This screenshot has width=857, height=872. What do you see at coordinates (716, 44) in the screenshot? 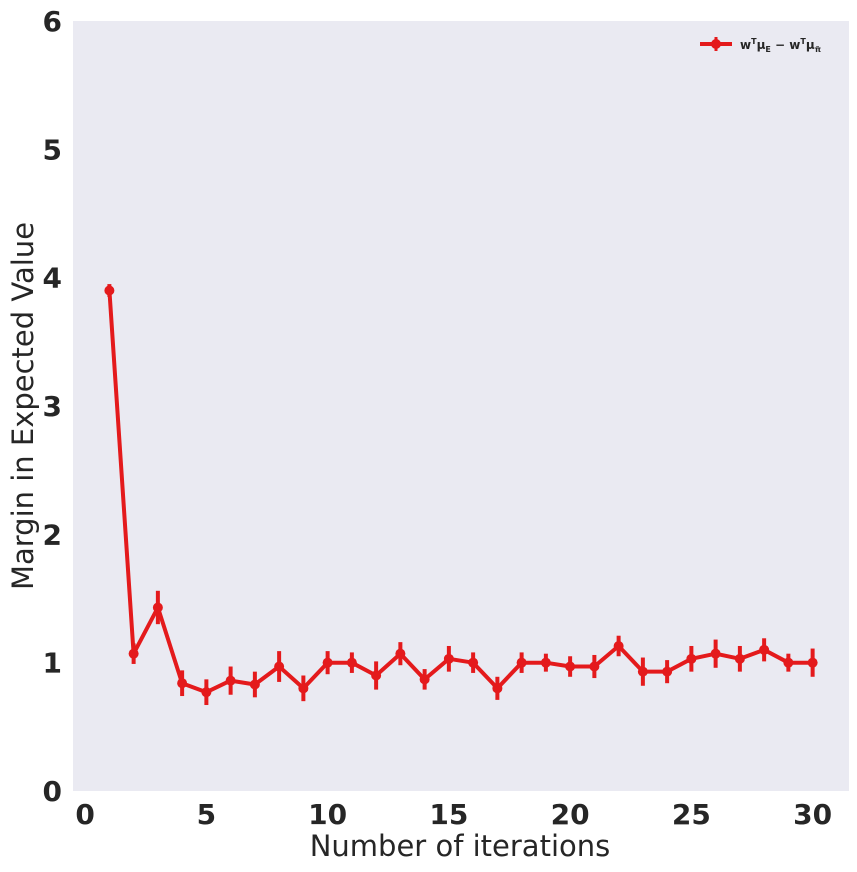
I see `legend-marker-icon` at bounding box center [716, 44].